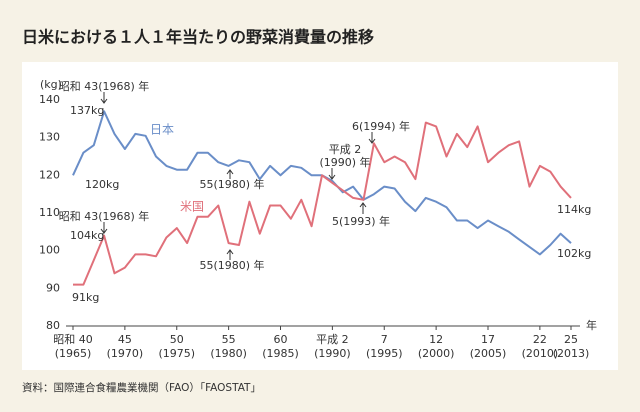  I want to click on chart-title: 日米における１人１年当たりの野菜消費量の推移, so click(198, 37).